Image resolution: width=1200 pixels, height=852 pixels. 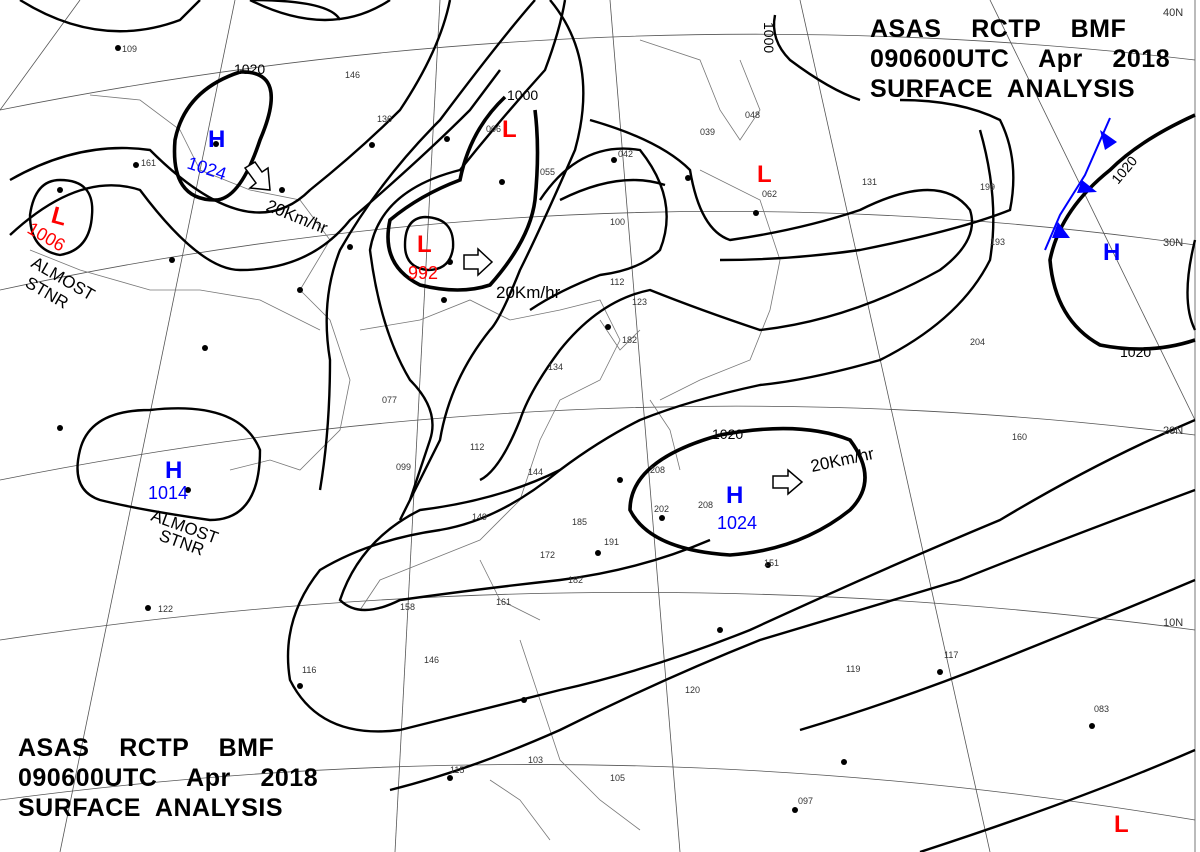 What do you see at coordinates (1003, 89) in the screenshot?
I see `header-line-3: SURFACE ANALYSIS` at bounding box center [1003, 89].